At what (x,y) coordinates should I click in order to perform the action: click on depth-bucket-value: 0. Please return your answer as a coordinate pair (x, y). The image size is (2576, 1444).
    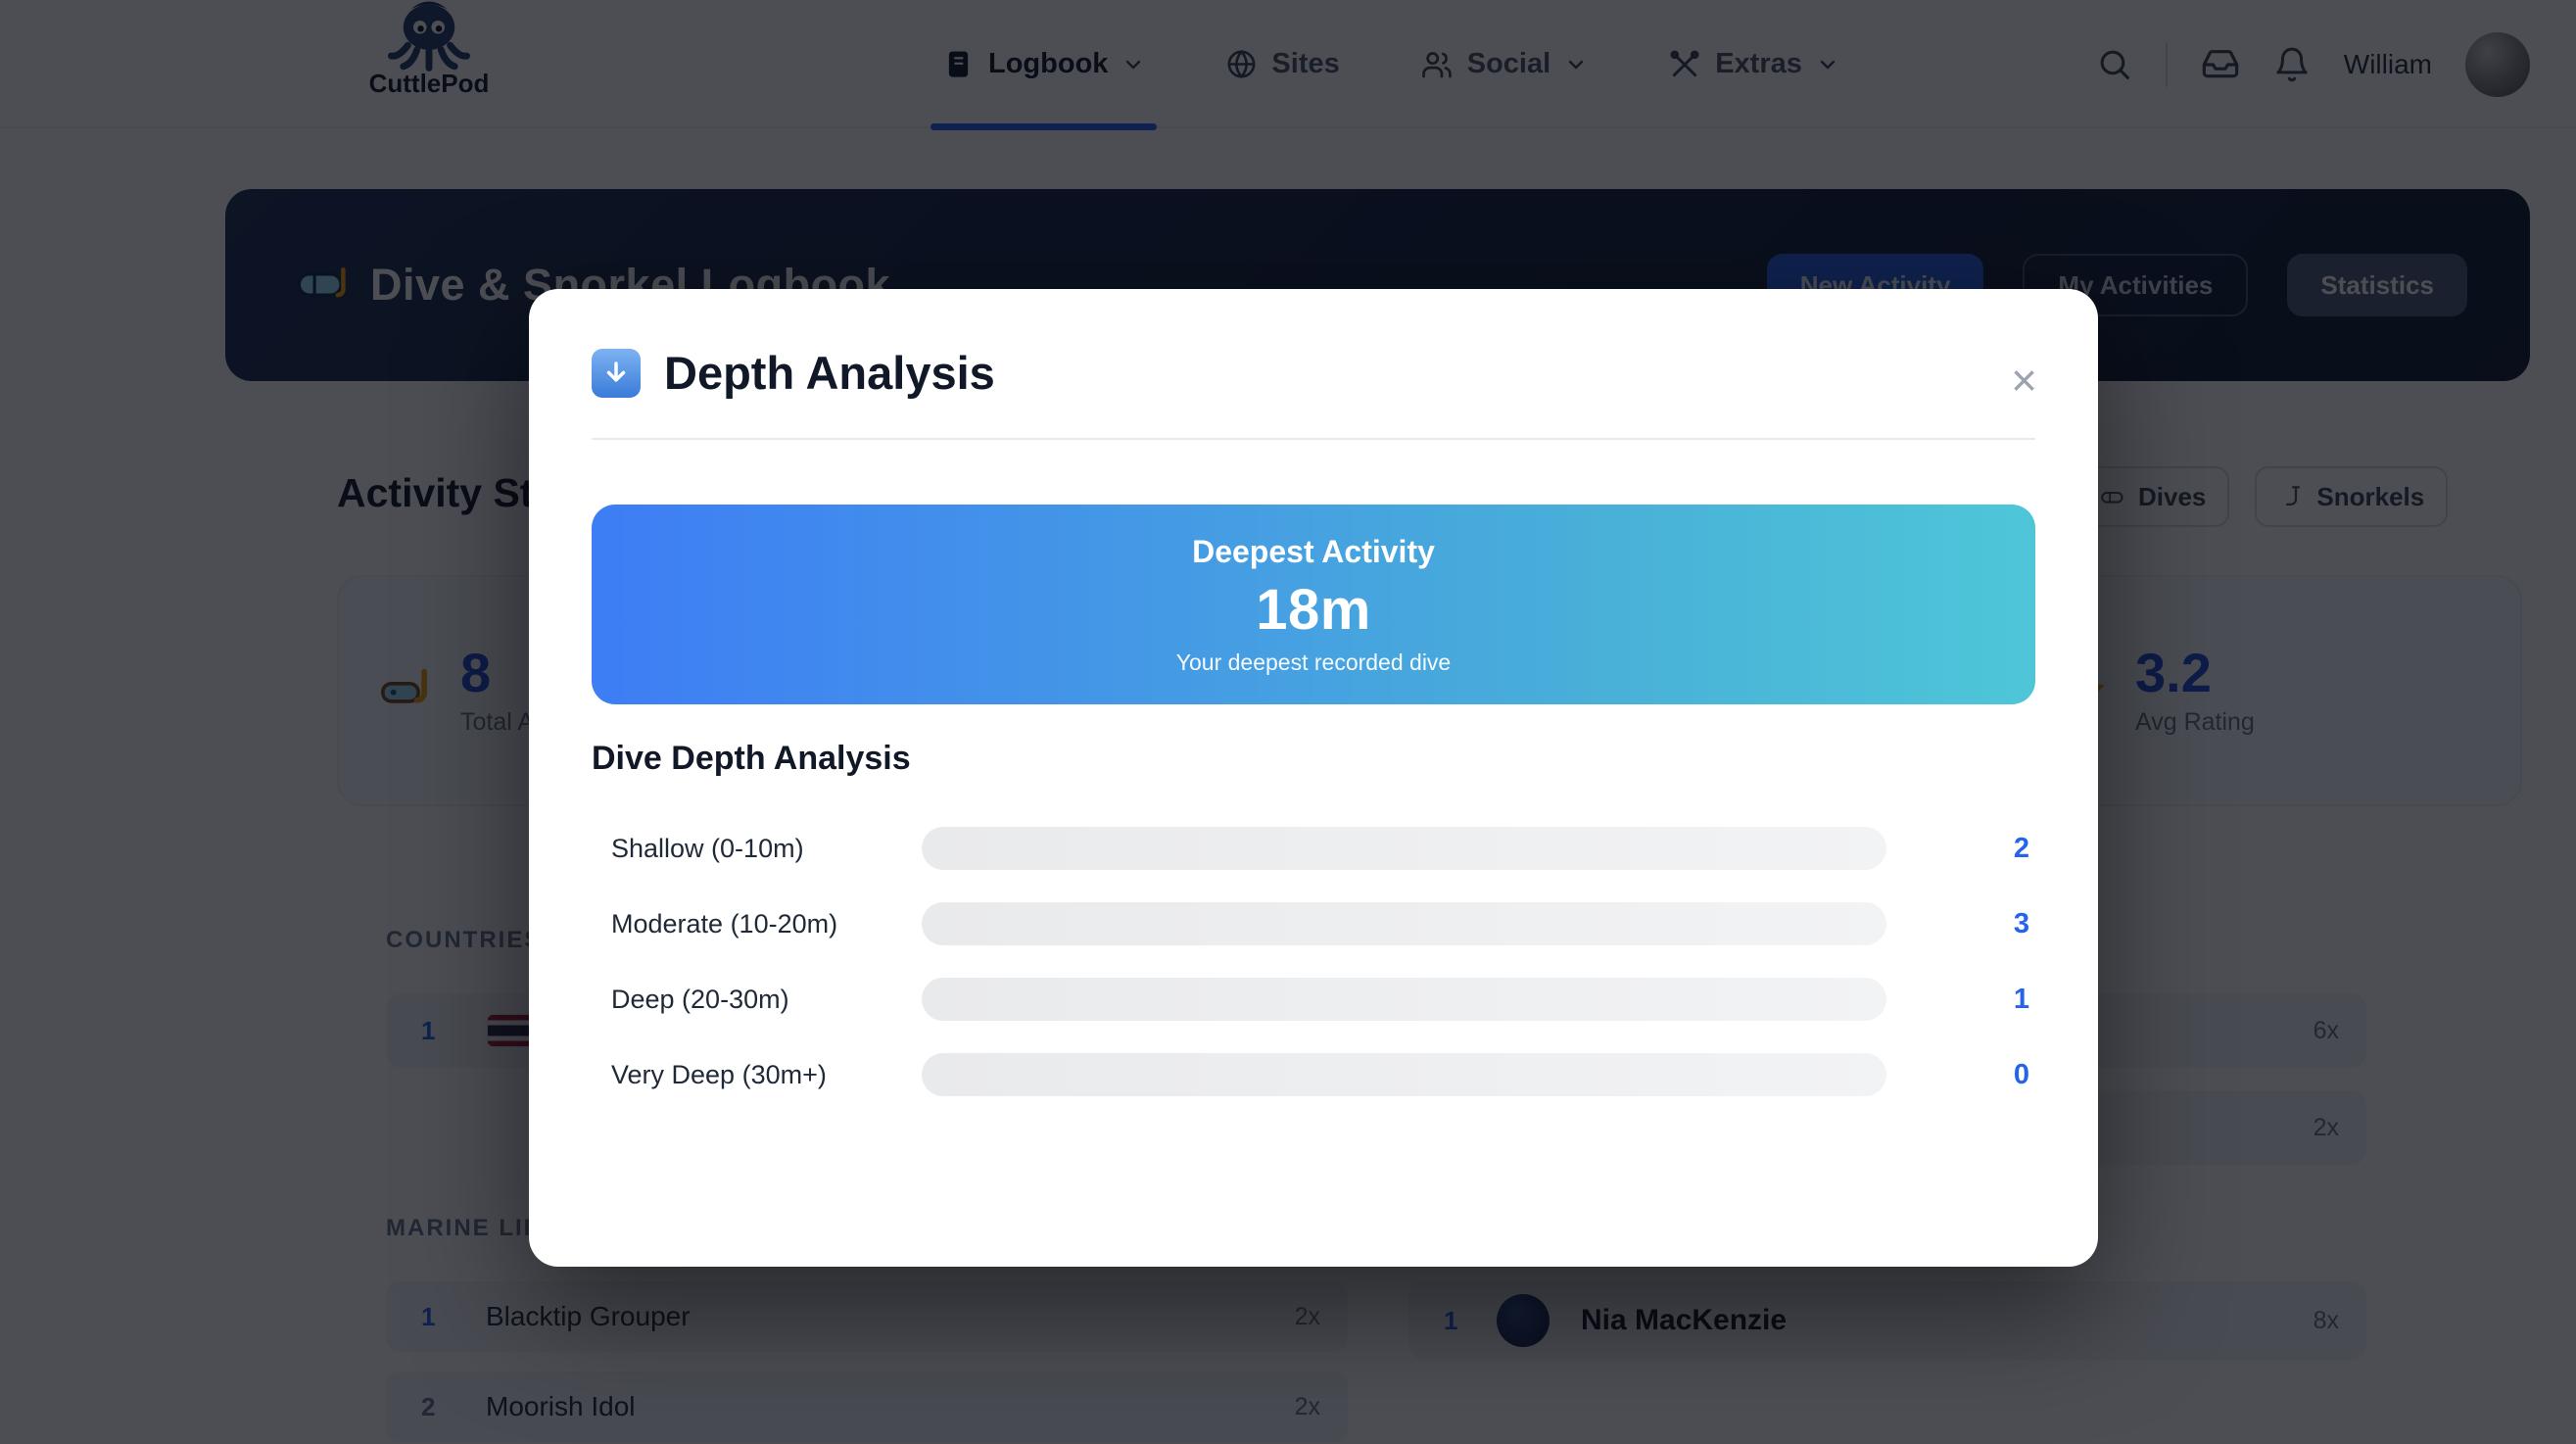
    Looking at the image, I should click on (2021, 1074).